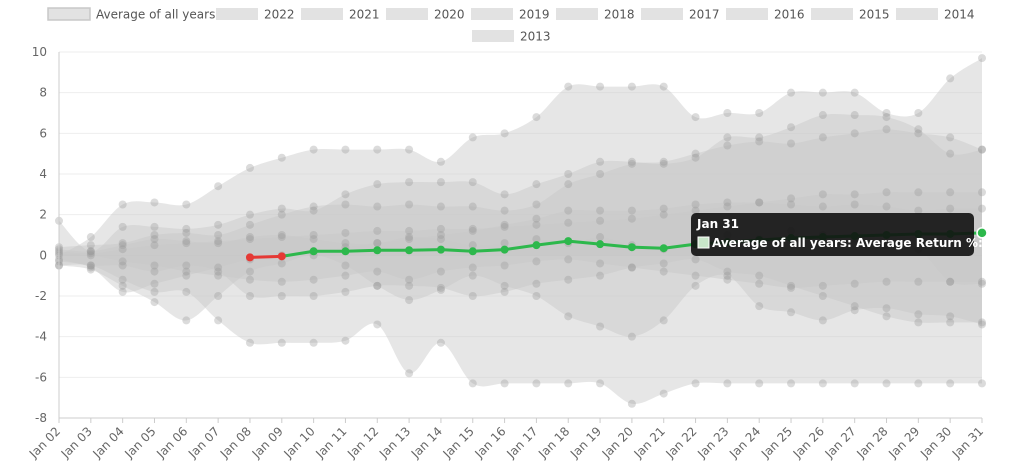  I want to click on legend-item: 2017, so click(680, 15).